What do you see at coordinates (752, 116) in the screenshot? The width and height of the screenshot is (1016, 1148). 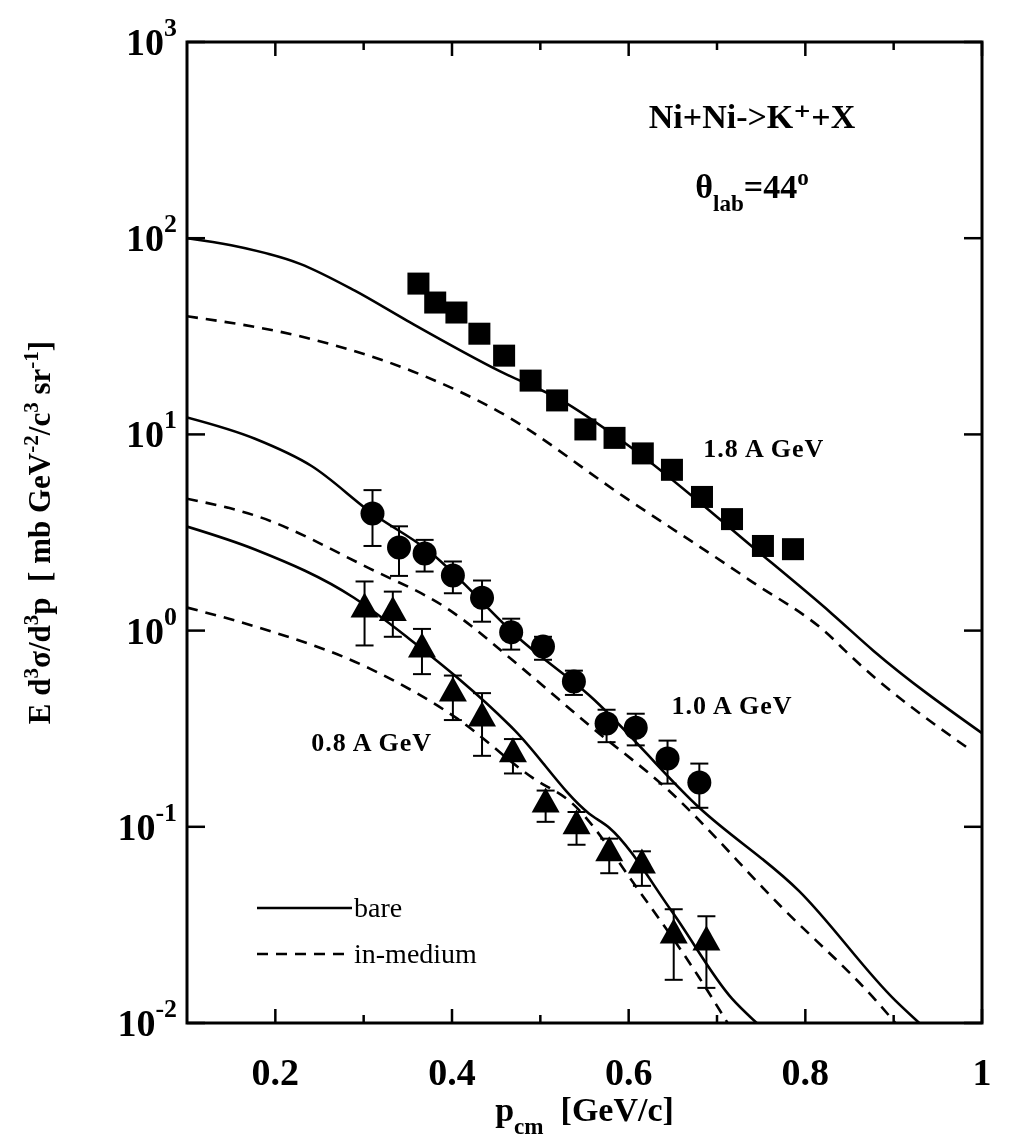 I see `text: Ni+Ni->K⁺+X` at bounding box center [752, 116].